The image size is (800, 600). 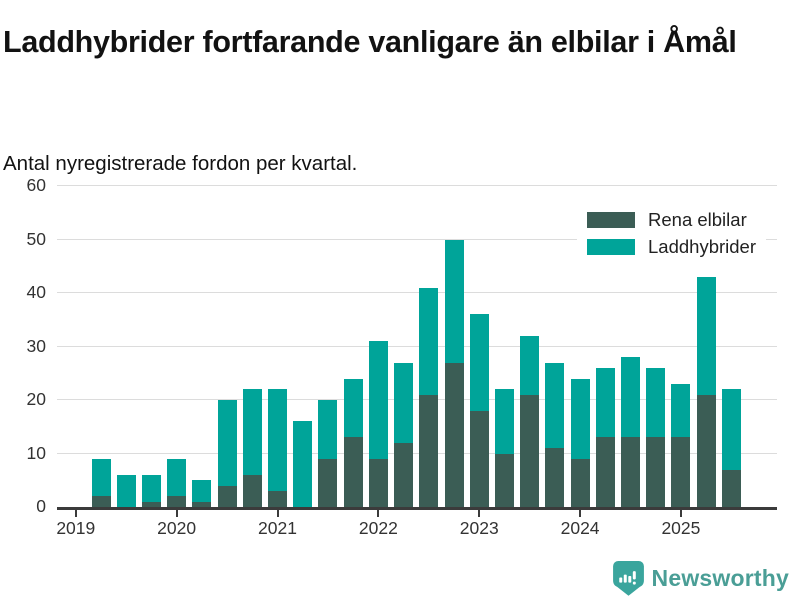 I want to click on y-tick-label-50: 50, so click(x=36, y=238).